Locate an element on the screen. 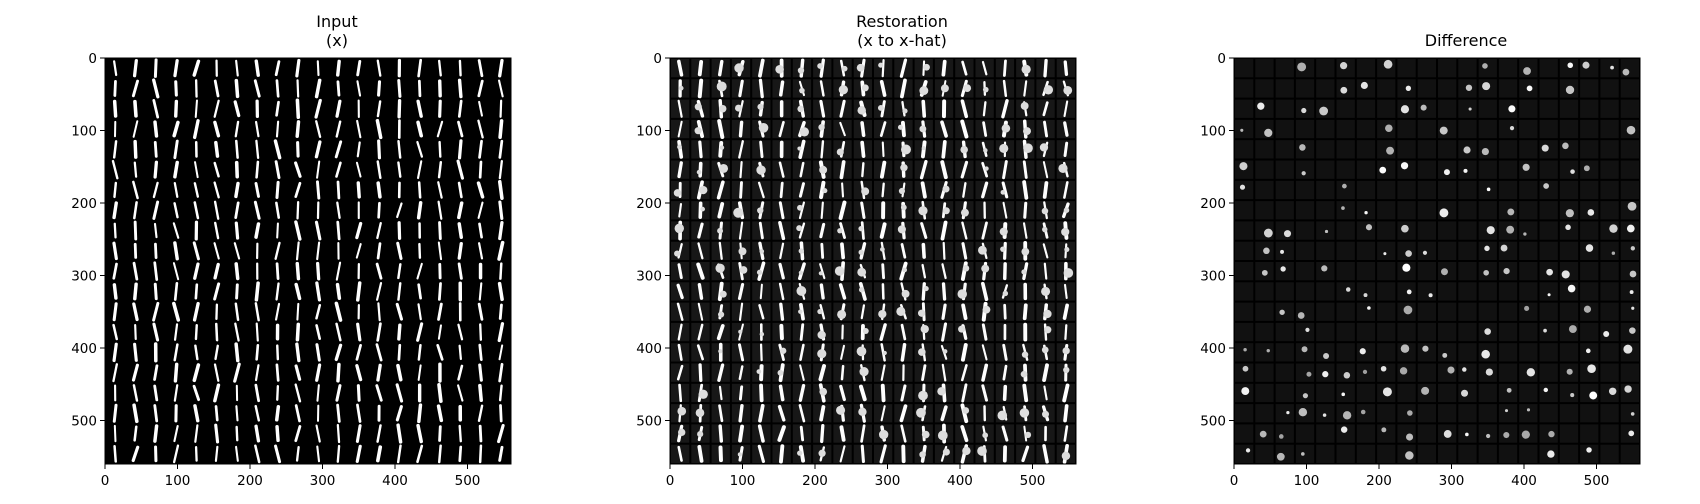  title-line: (x to x-hat) is located at coordinates (902, 40).